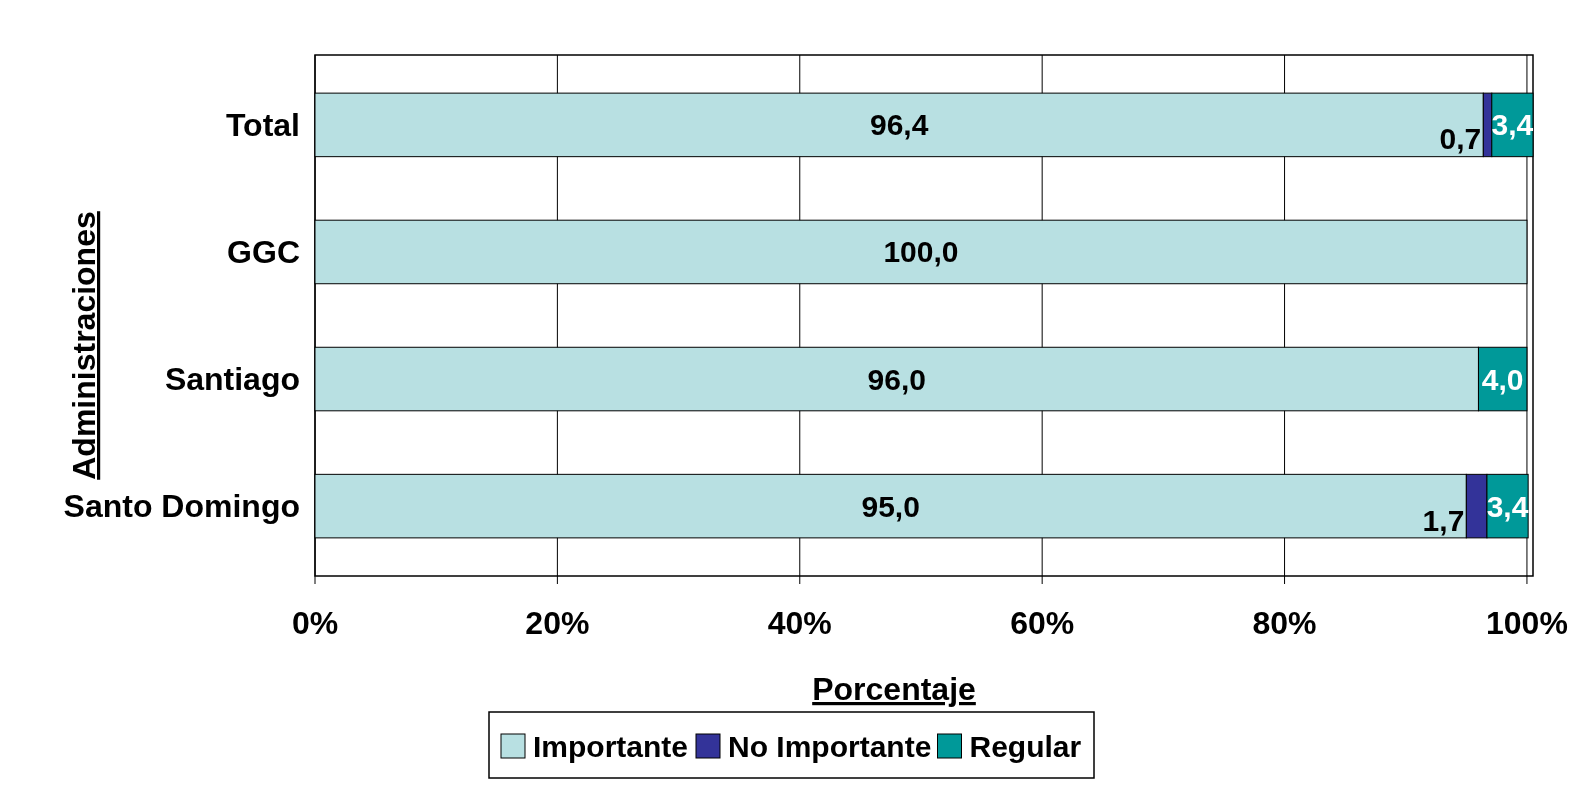 The width and height of the screenshot is (1583, 786). I want to click on x-tick-label: 0%, so click(315, 623).